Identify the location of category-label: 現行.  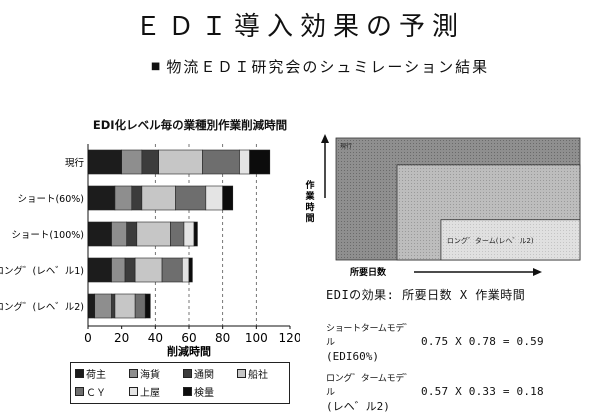
(75, 163).